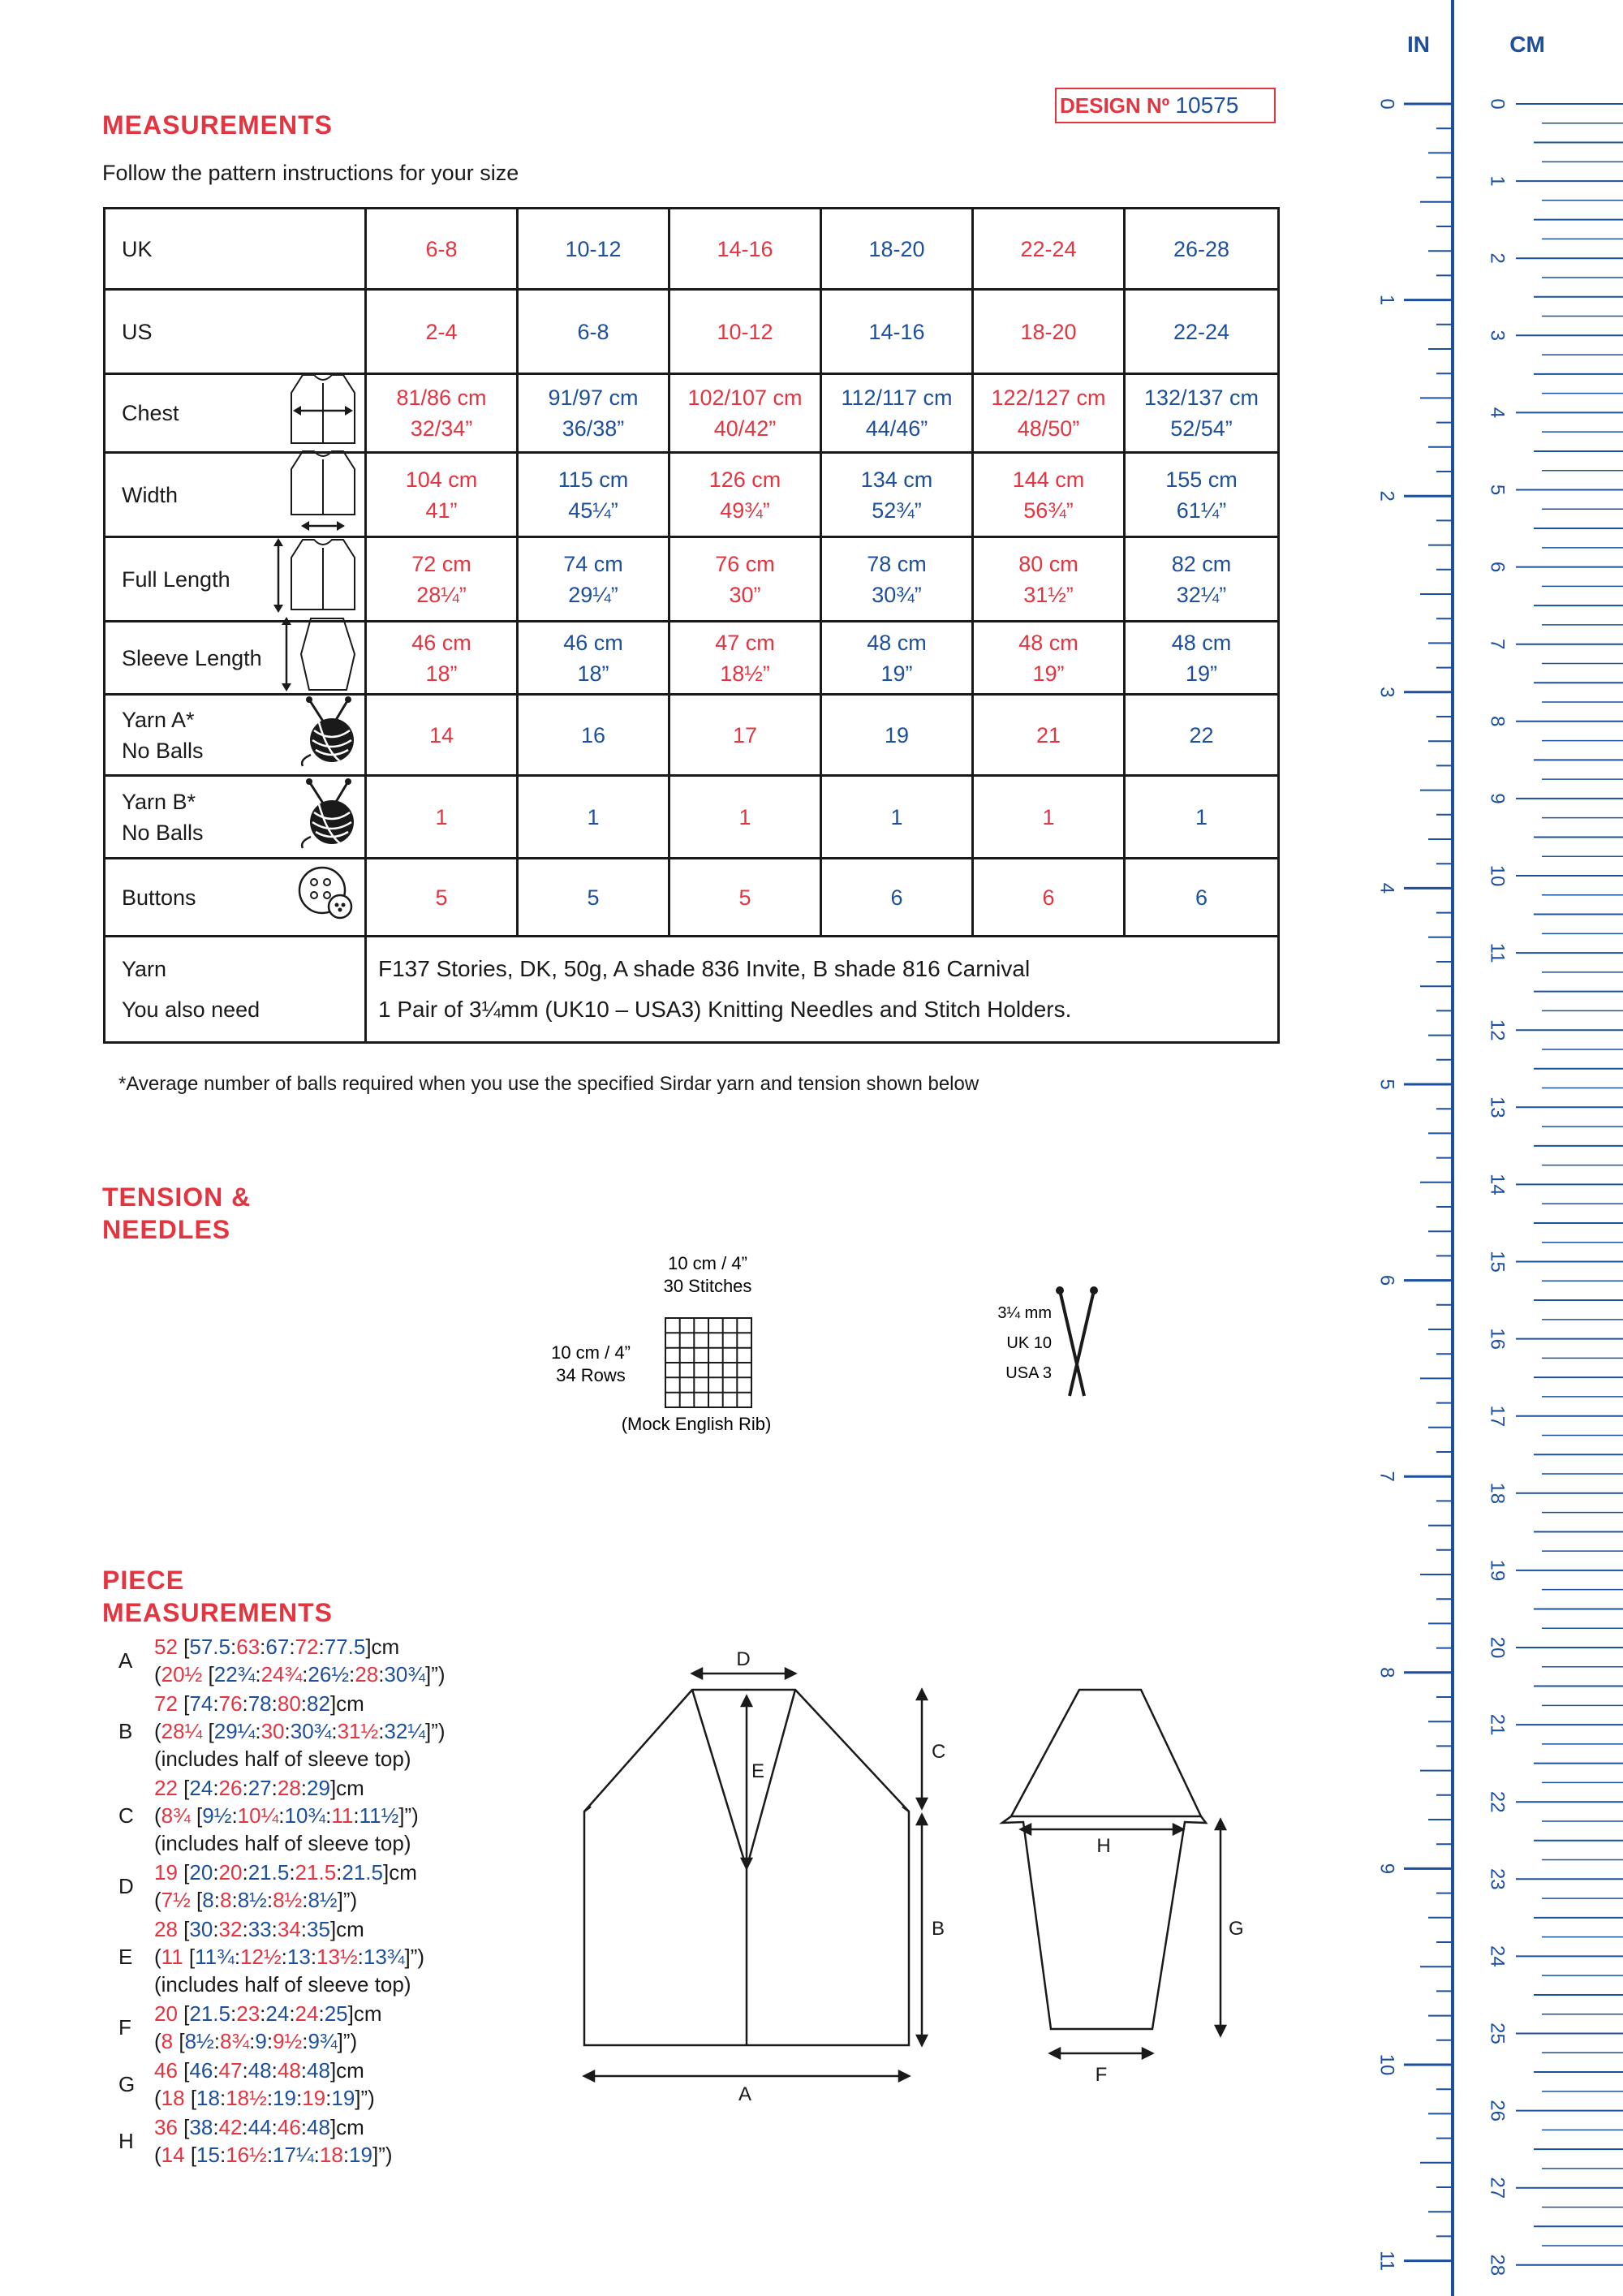  I want to click on size-cell: 47 cm 18½”, so click(745, 658).